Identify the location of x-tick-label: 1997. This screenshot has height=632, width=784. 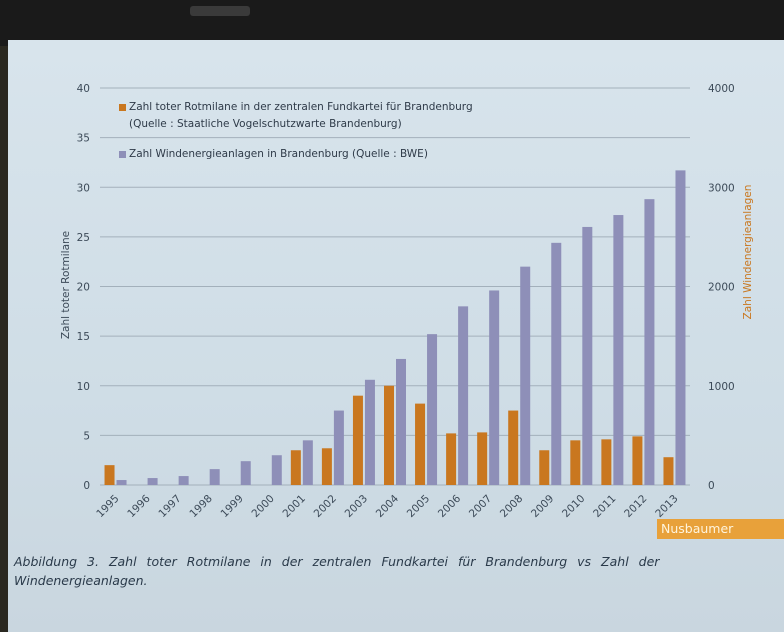
(169, 506).